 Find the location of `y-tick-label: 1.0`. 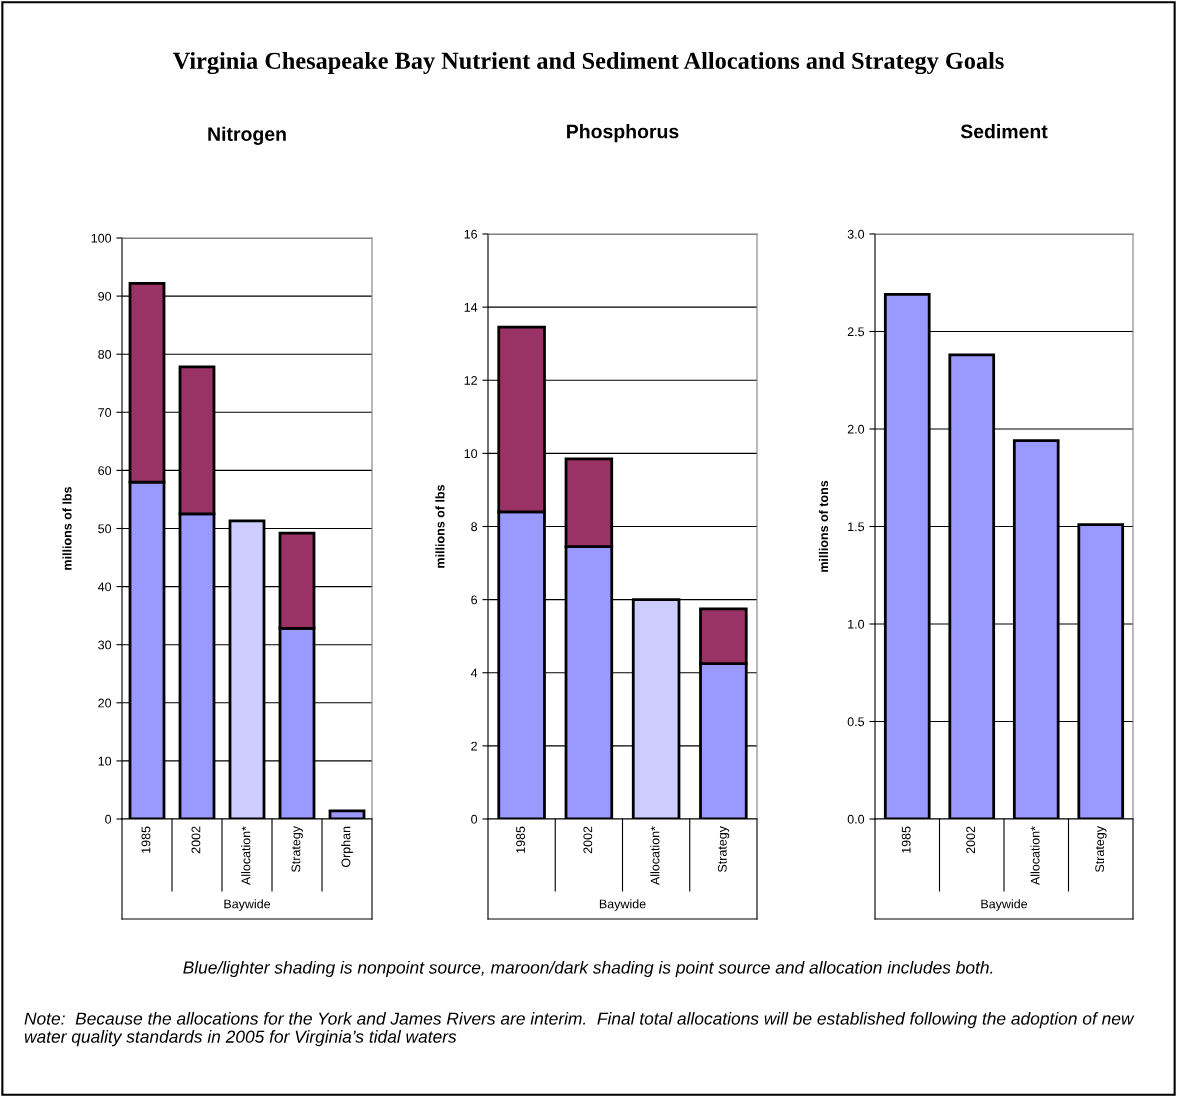

y-tick-label: 1.0 is located at coordinates (856, 624).